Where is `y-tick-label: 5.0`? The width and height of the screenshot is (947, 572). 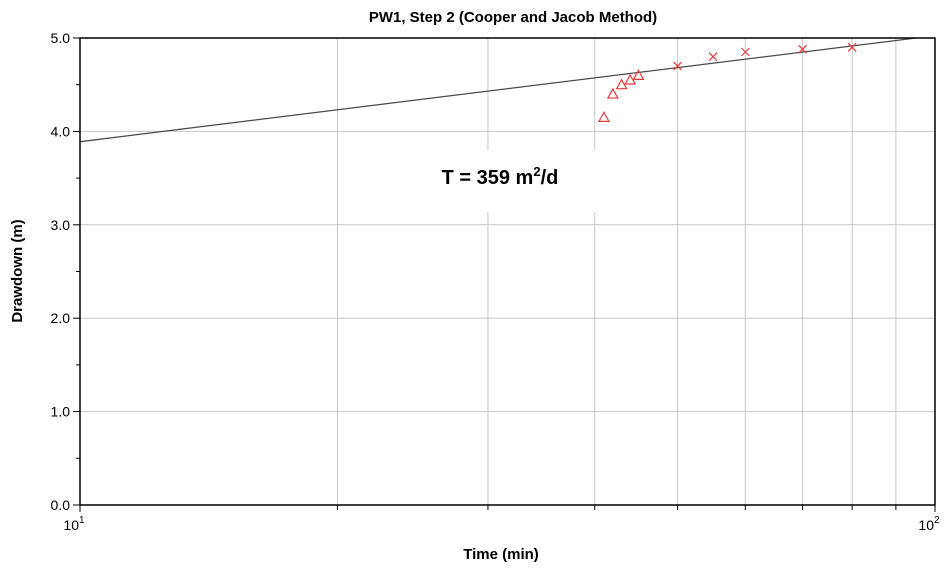 y-tick-label: 5.0 is located at coordinates (61, 38).